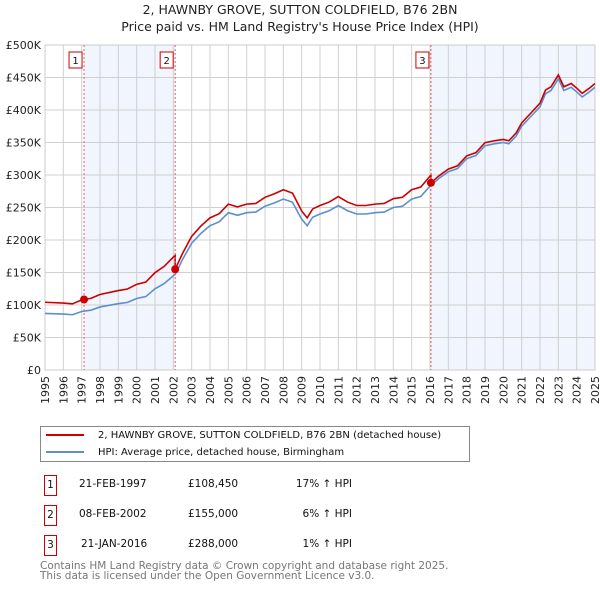 The image size is (600, 590). What do you see at coordinates (50, 485) in the screenshot?
I see `sale-badge: 1` at bounding box center [50, 485].